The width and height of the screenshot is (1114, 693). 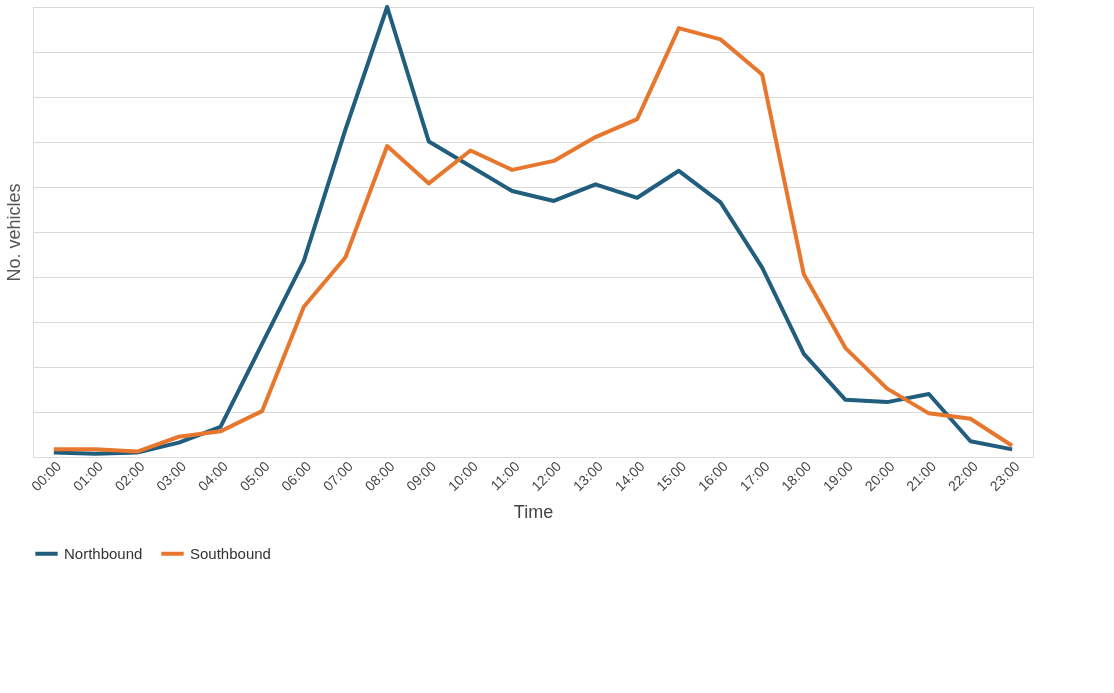 I want to click on legend-label: Northbound, so click(x=103, y=553).